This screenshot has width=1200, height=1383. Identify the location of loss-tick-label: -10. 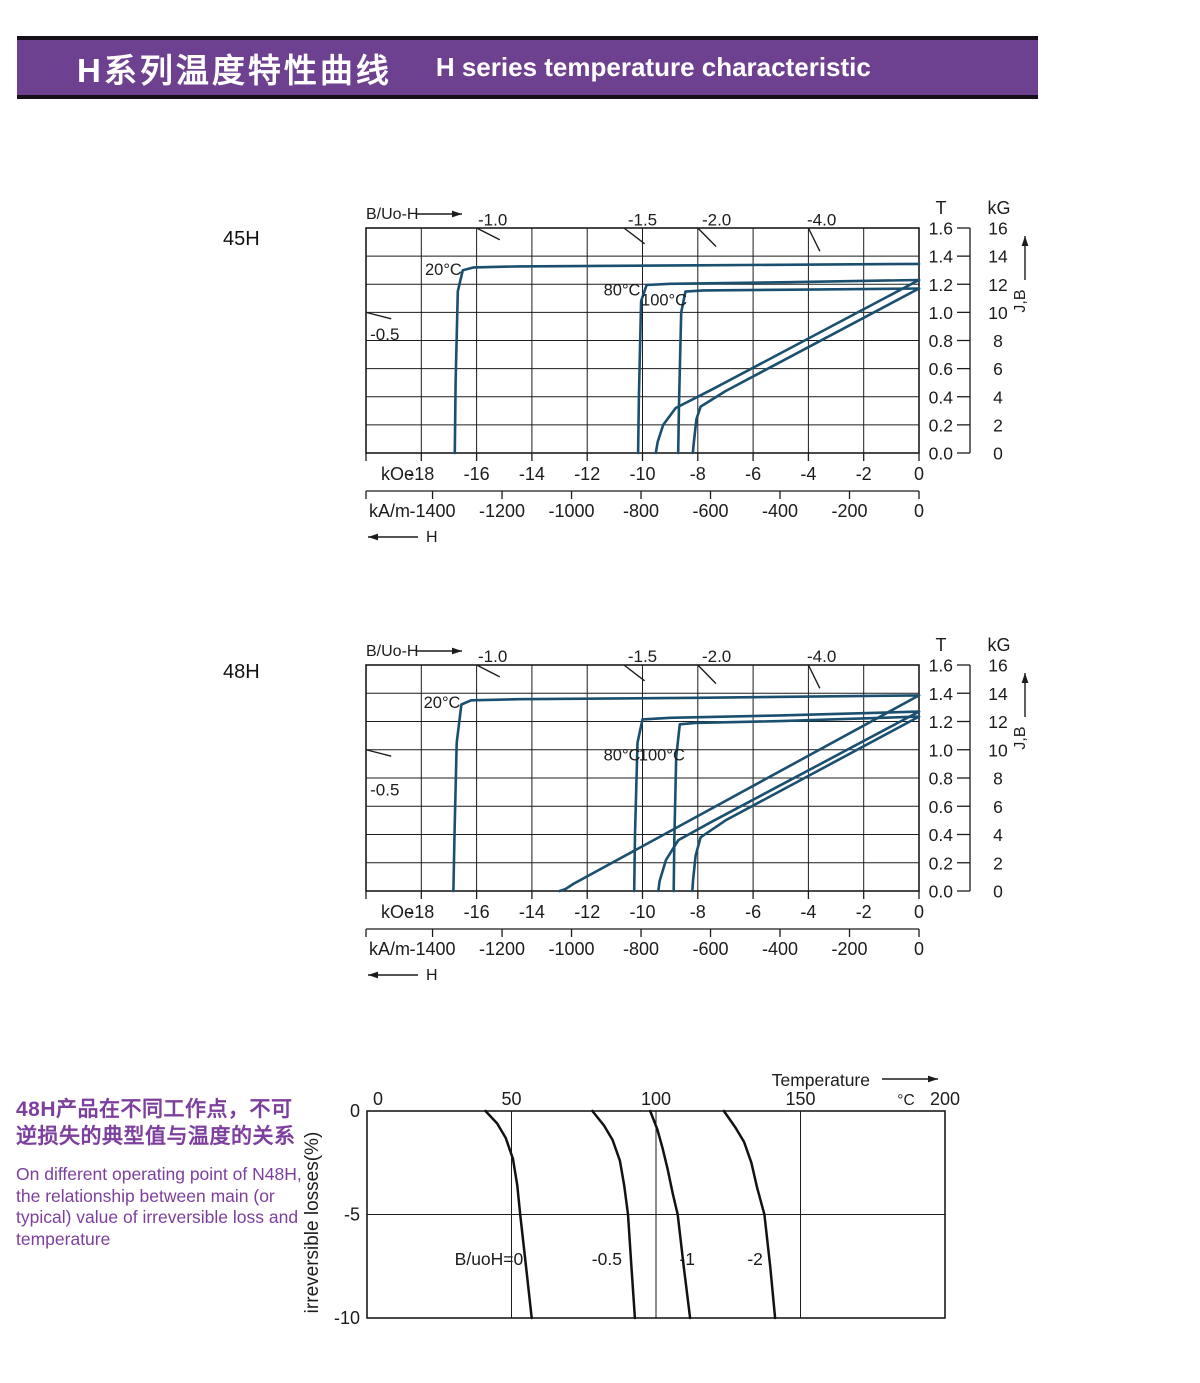
(347, 1318).